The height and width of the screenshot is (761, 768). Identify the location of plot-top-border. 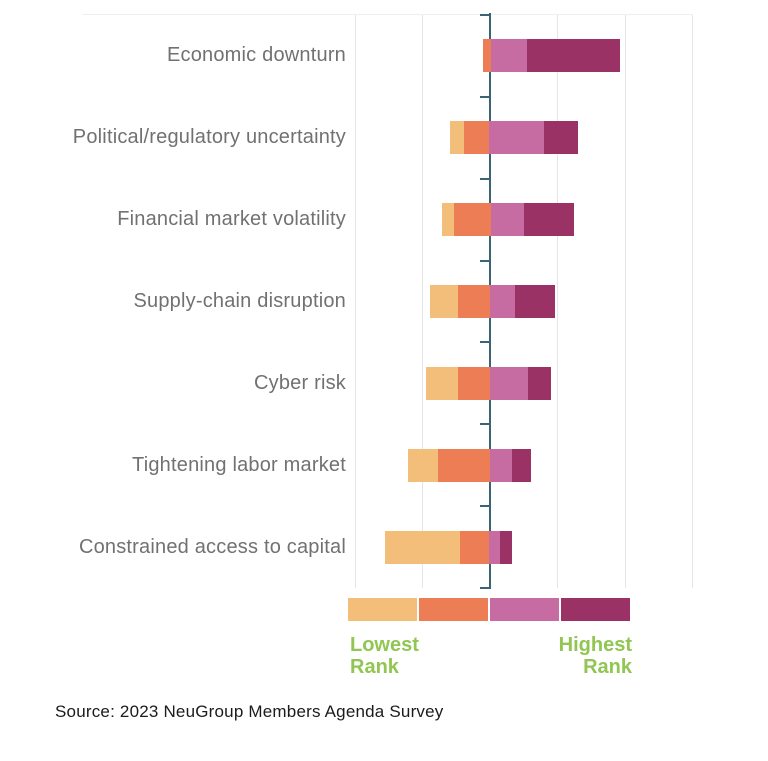
(387, 14).